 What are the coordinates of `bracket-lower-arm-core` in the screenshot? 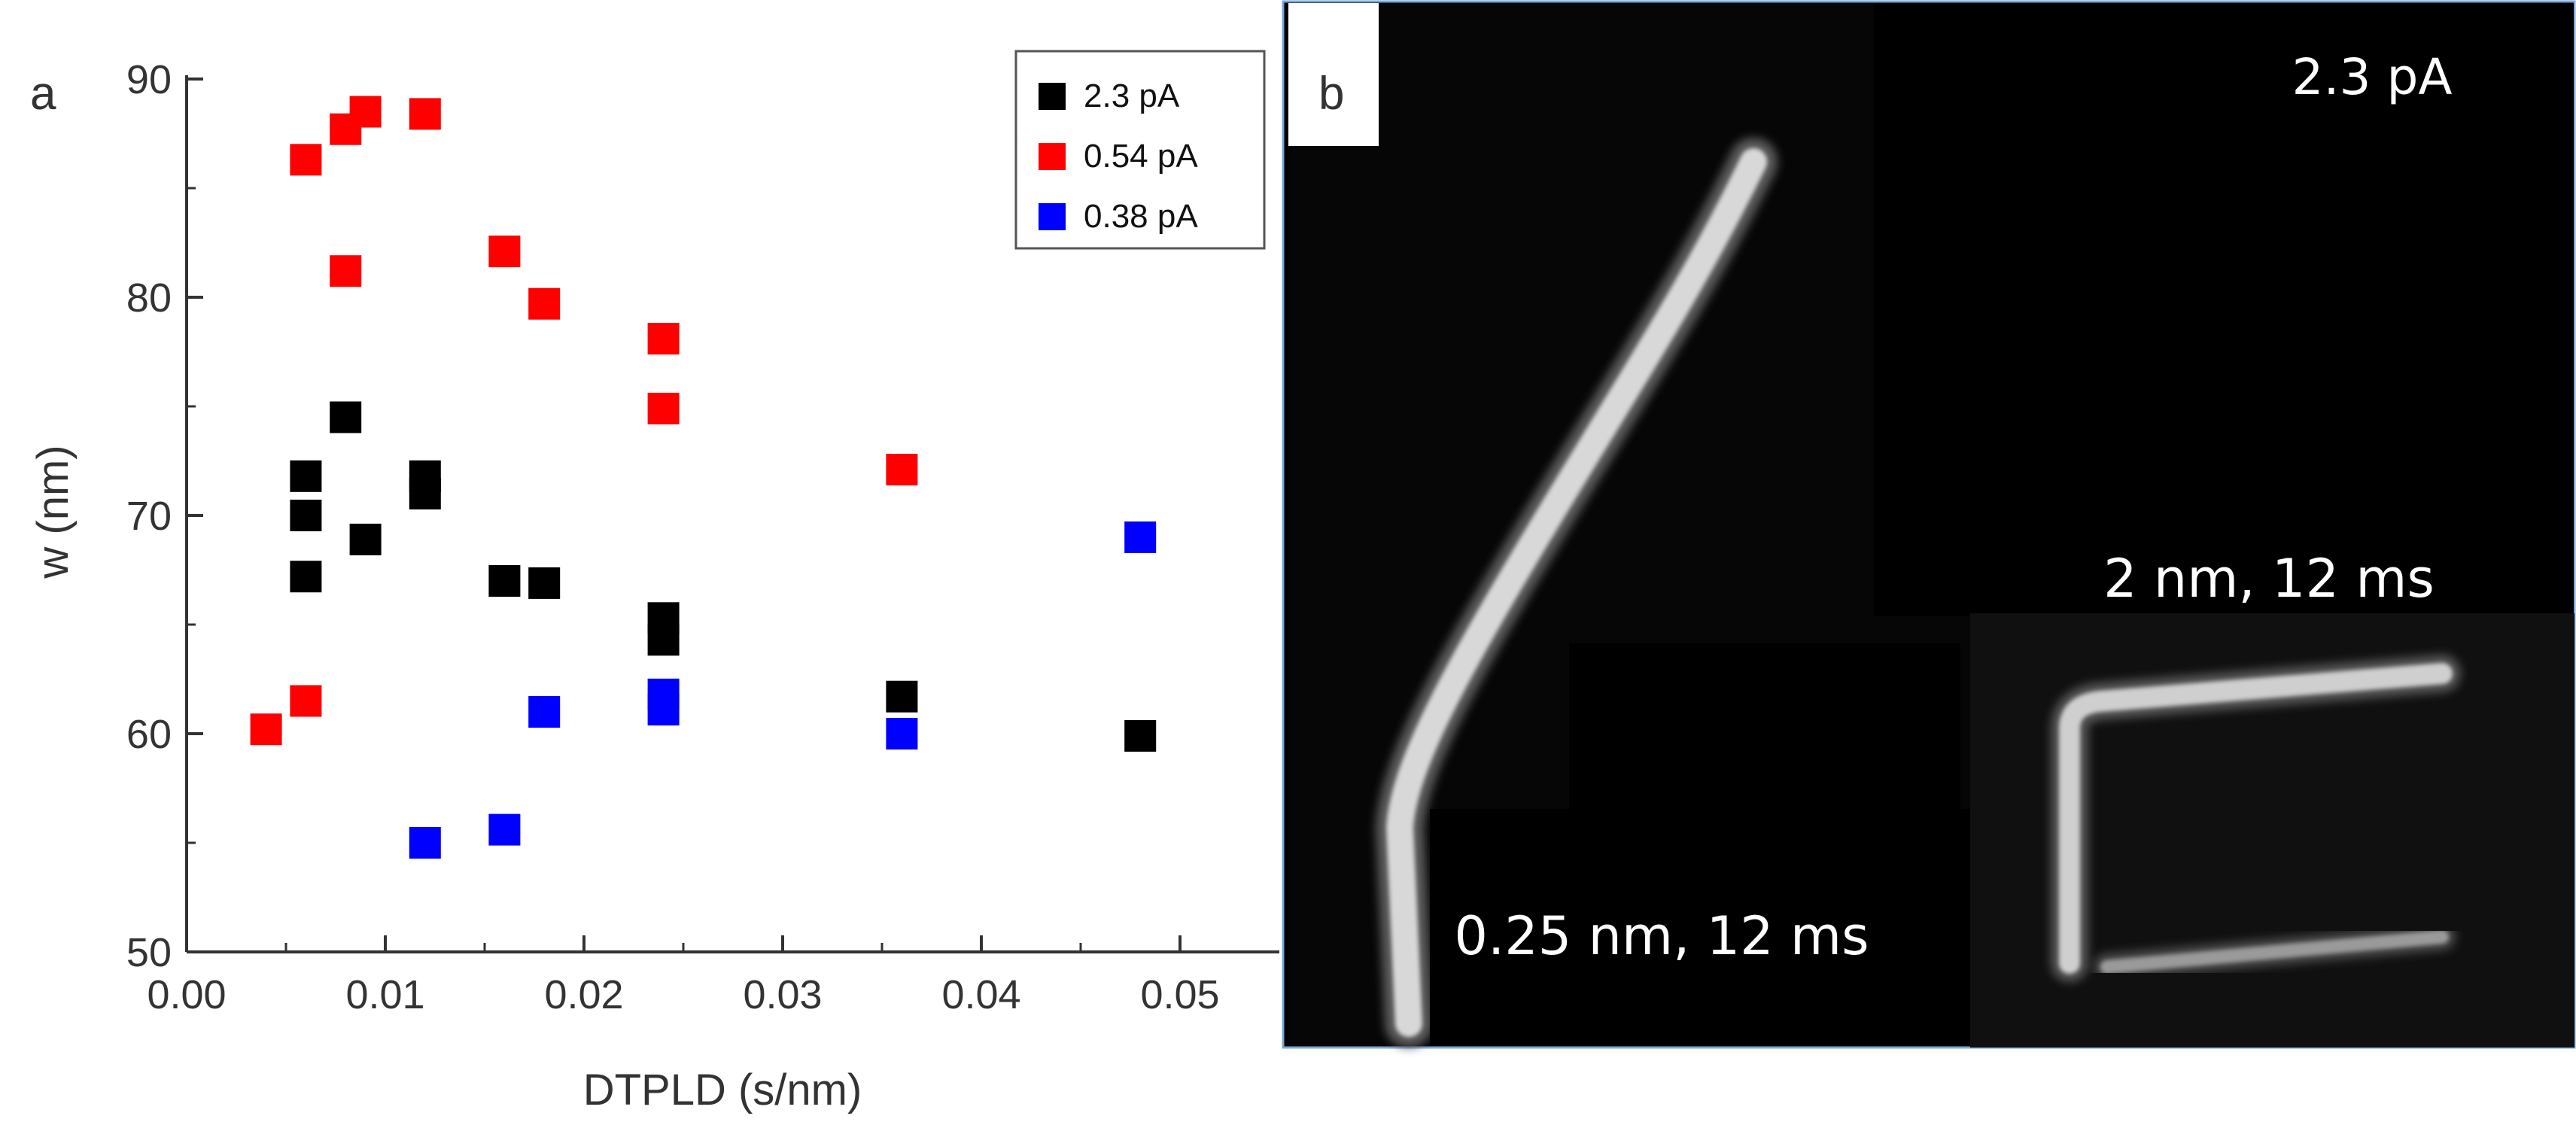 It's located at (2274, 952).